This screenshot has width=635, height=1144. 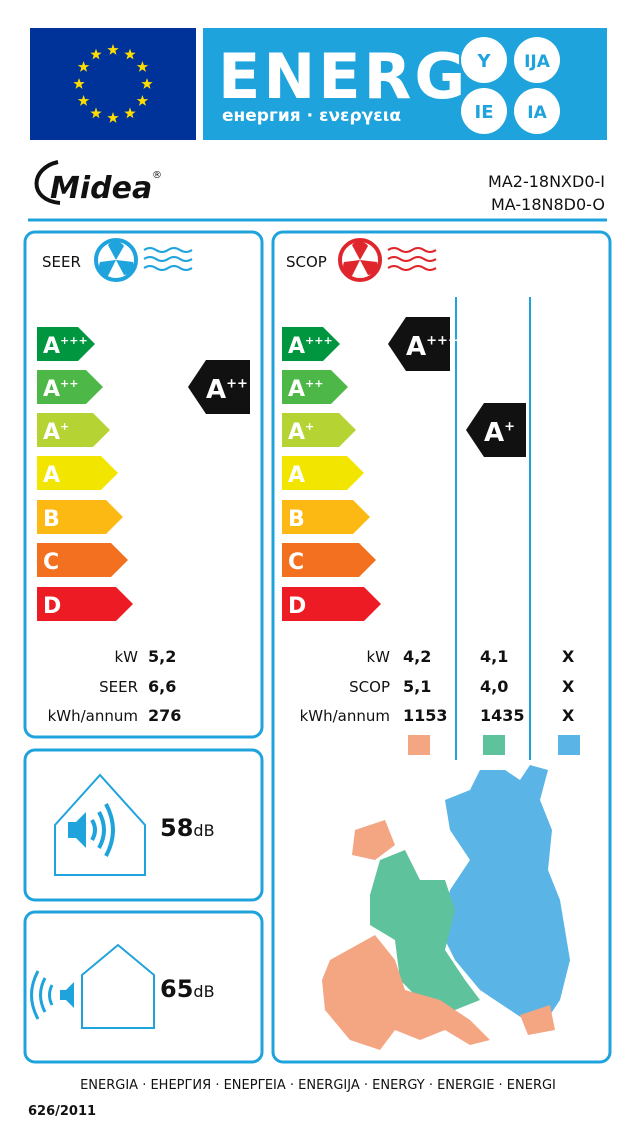 I want to click on row-value: 1153, so click(x=425, y=715).